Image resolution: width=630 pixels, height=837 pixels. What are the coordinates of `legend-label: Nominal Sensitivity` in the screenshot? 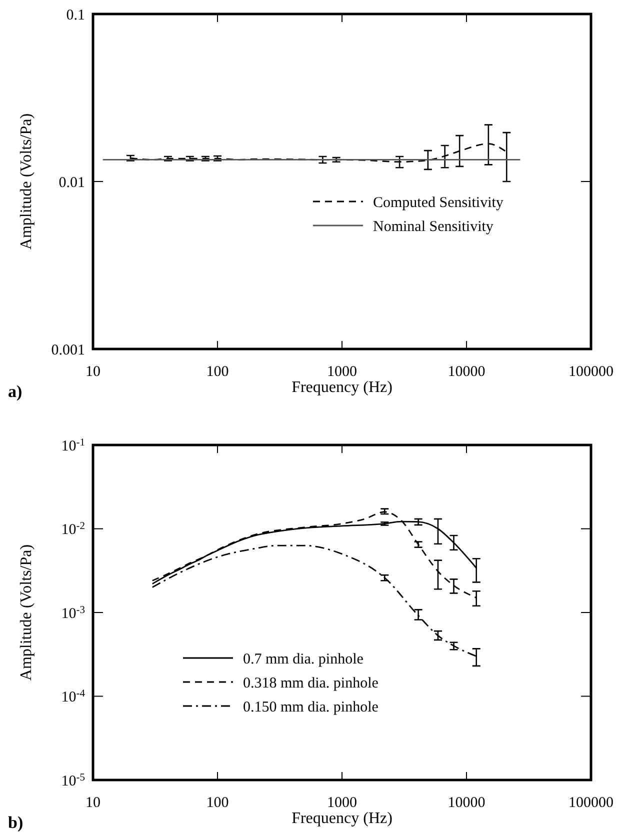 It's located at (433, 226).